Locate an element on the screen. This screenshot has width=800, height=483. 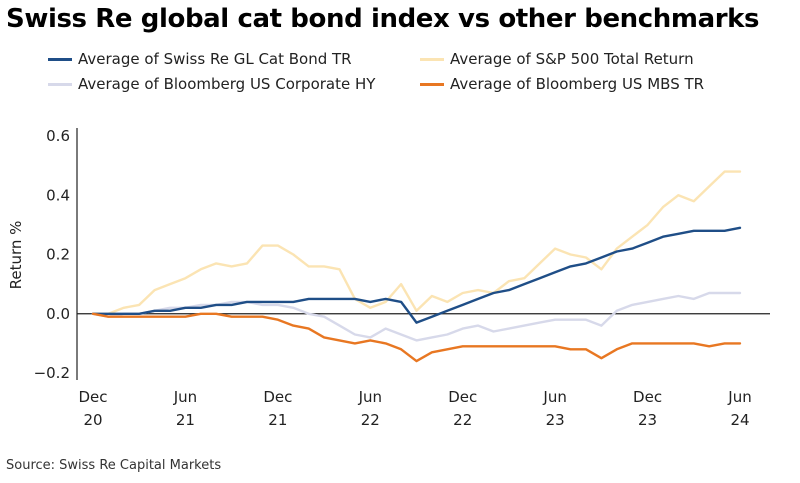
series-line-average-of-bloomberg-us-corporate-hy is located at coordinates (416, 316).